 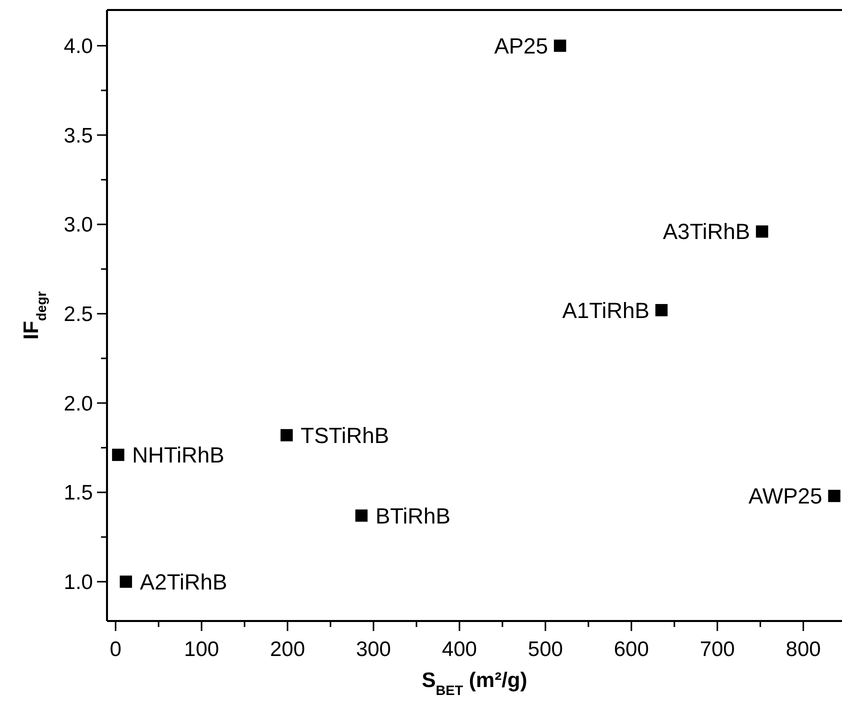 I want to click on x-tick-label: 0, so click(x=116, y=649).